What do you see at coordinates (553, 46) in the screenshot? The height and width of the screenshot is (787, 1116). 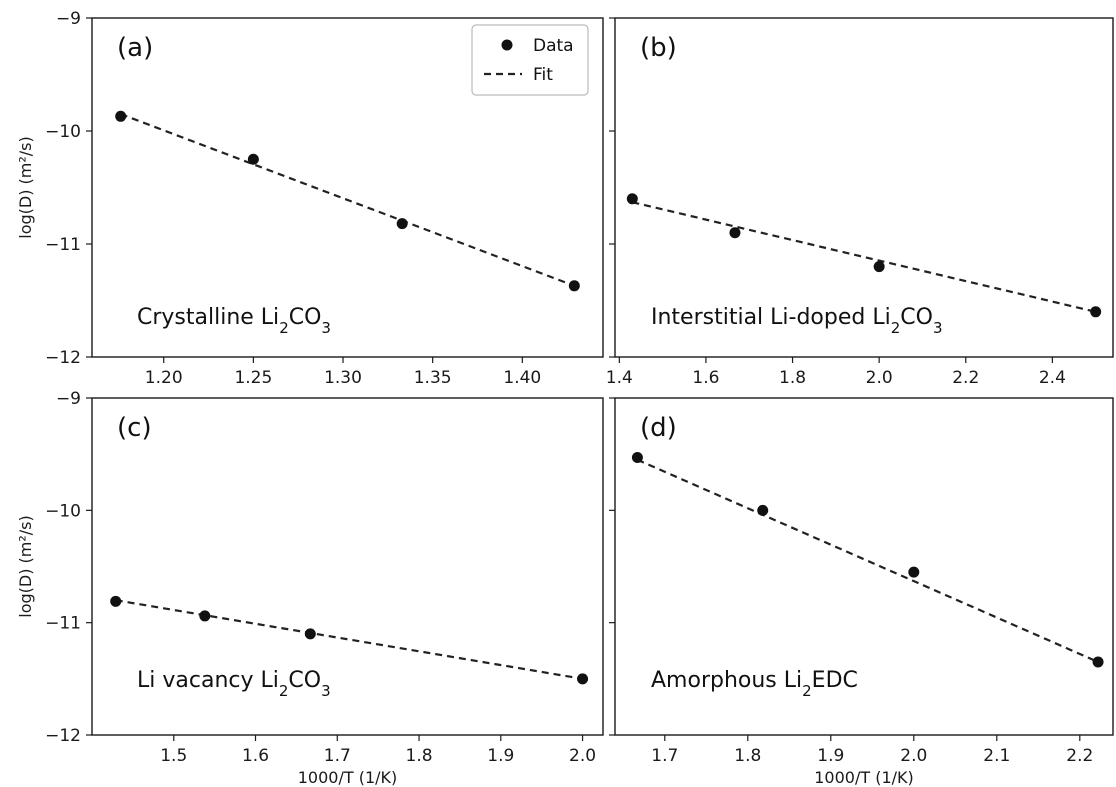 I see `legend-label-data: Data` at bounding box center [553, 46].